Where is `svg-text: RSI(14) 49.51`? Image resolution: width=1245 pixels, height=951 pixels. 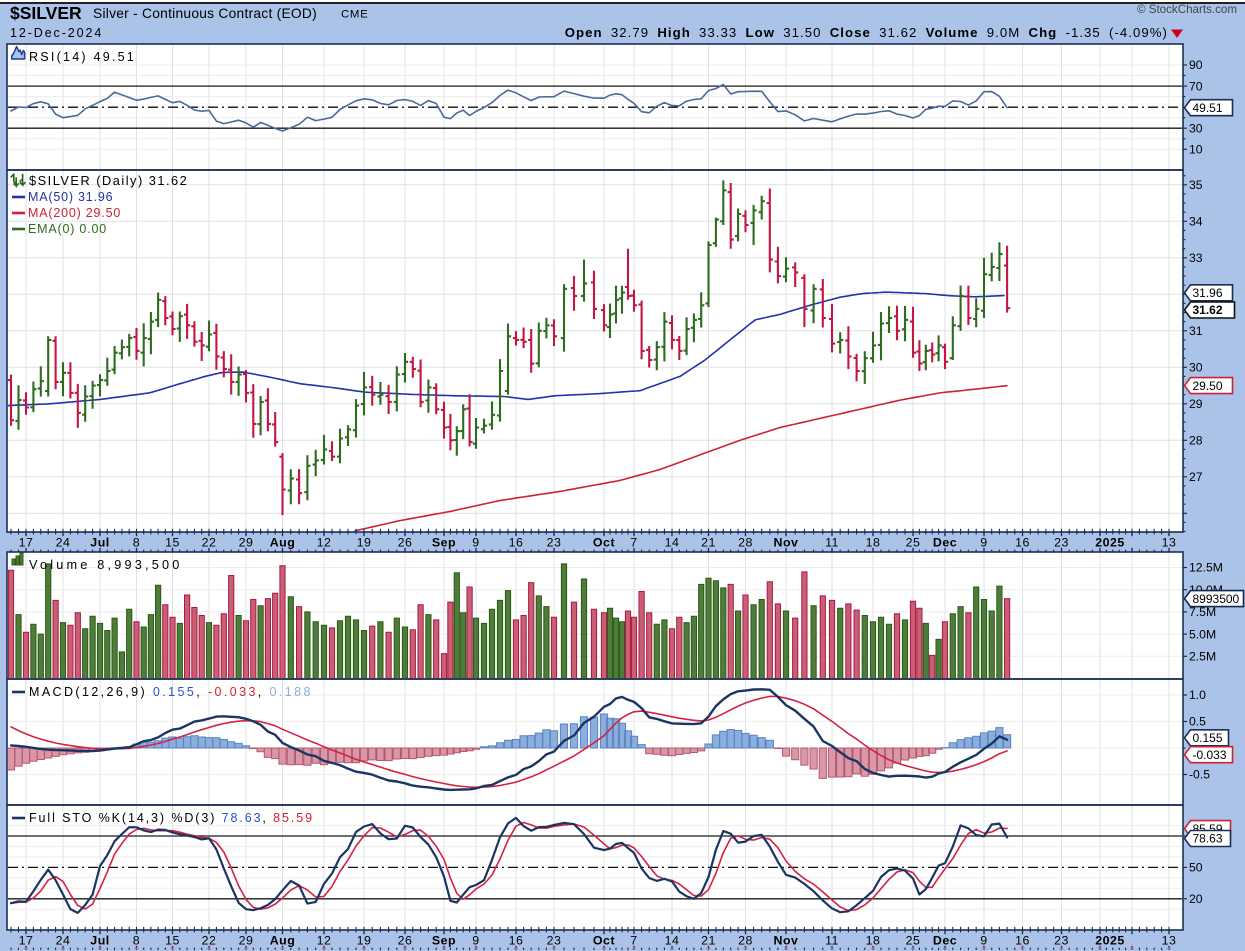
svg-text: RSI(14) 49.51 is located at coordinates (82, 57).